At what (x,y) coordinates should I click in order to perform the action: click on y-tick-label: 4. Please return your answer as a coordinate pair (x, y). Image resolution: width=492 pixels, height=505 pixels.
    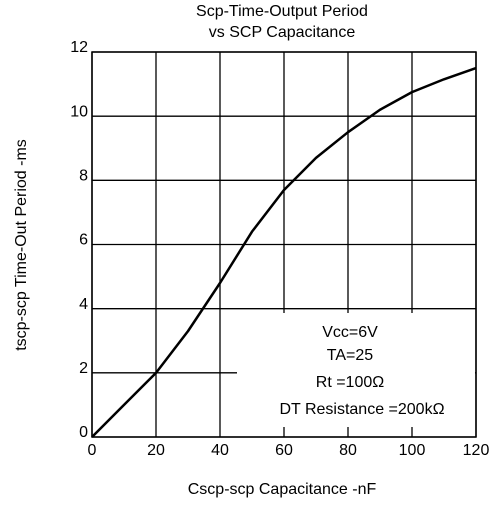
    Looking at the image, I should click on (83, 304).